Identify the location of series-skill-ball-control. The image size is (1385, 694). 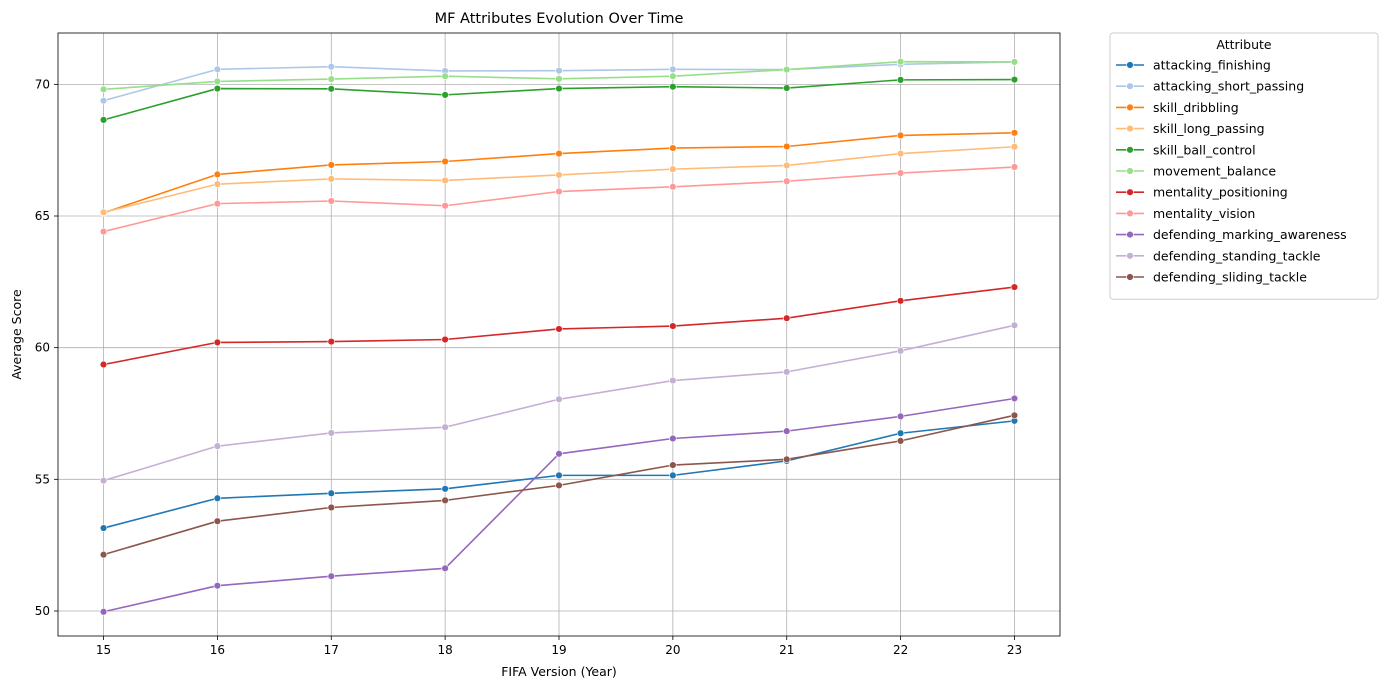
(559, 99).